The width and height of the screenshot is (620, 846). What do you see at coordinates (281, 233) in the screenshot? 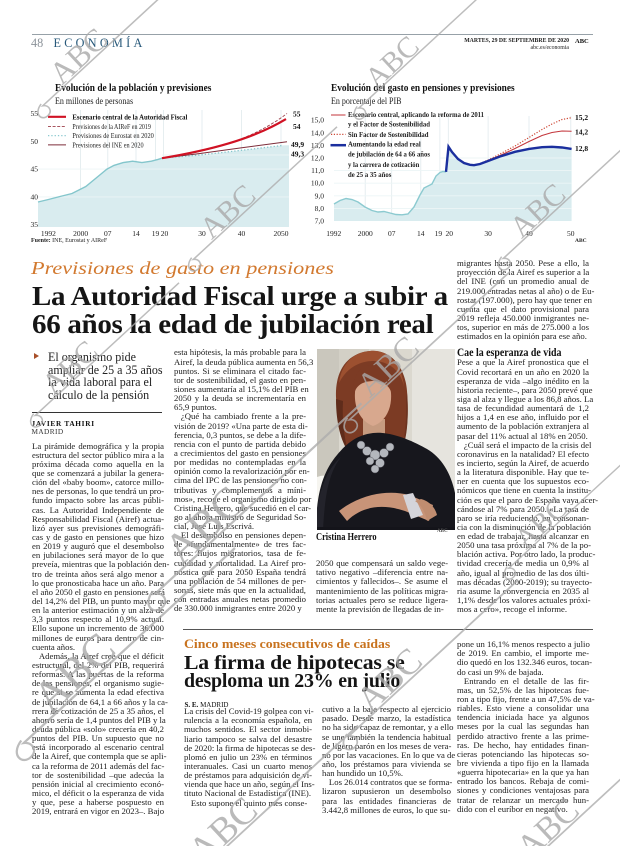
I see `svg-text: 2050` at bounding box center [281, 233].